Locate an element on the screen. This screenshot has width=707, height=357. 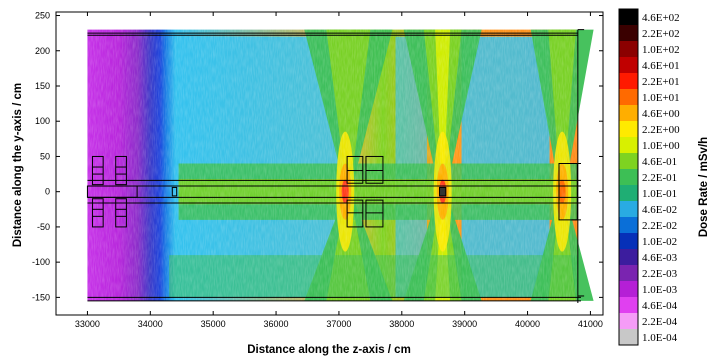
y-axis-title: Distance along the y-axis / cm is located at coordinates (18, 165).